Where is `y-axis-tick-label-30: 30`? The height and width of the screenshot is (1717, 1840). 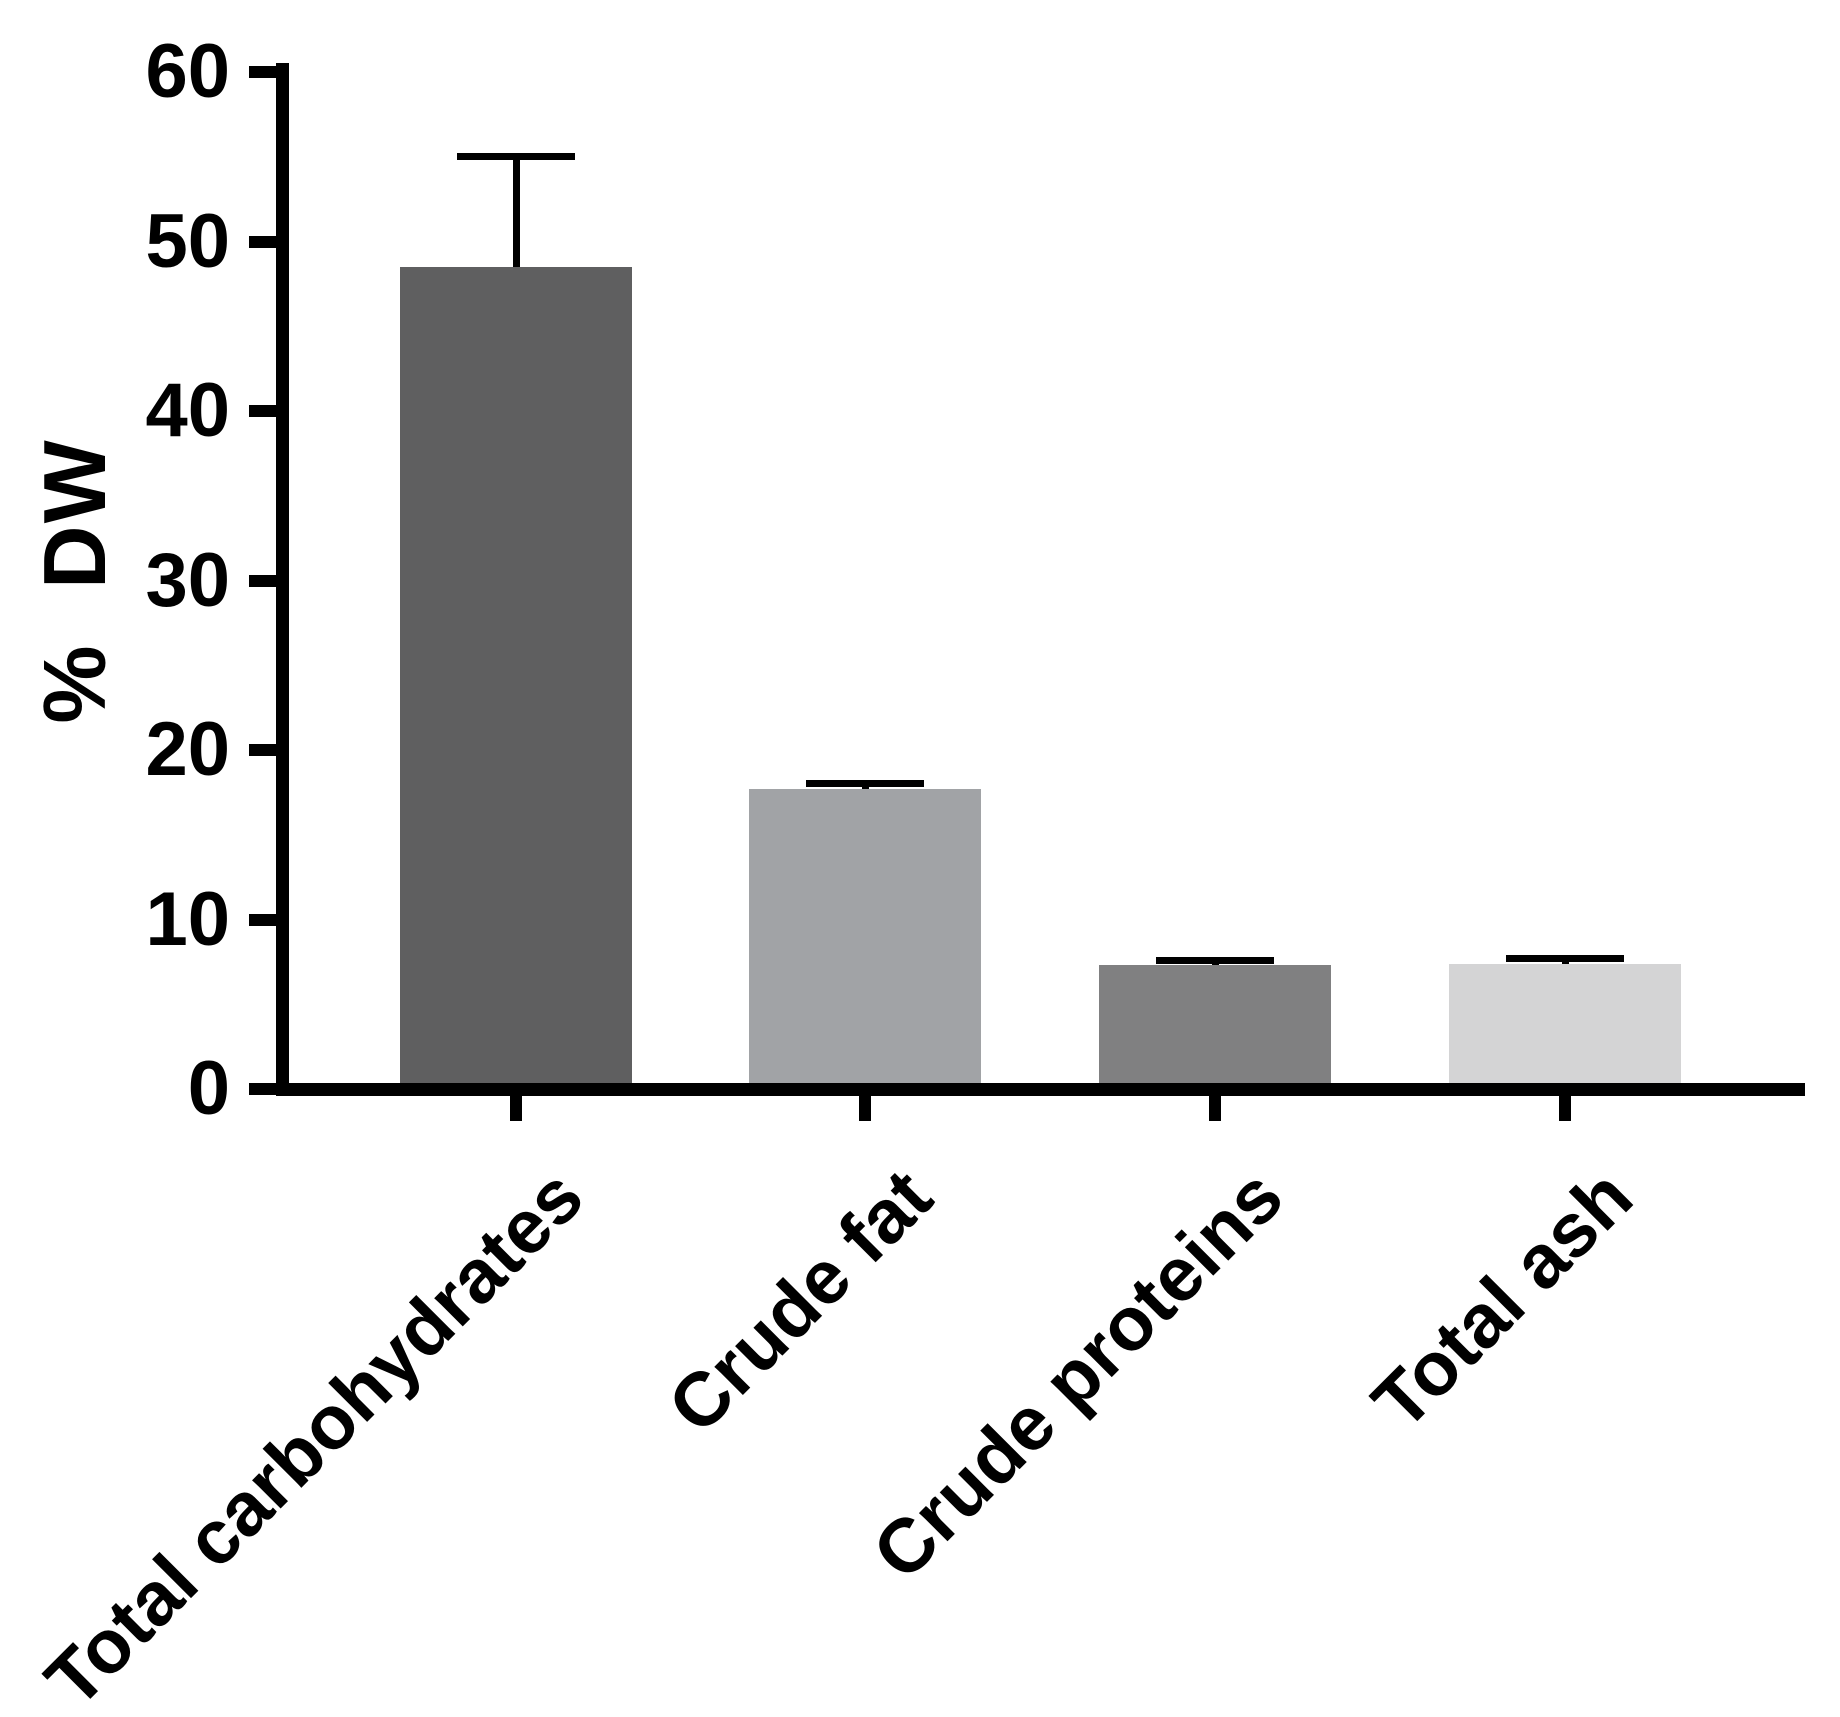
y-axis-tick-label-30: 30 is located at coordinates (187, 580).